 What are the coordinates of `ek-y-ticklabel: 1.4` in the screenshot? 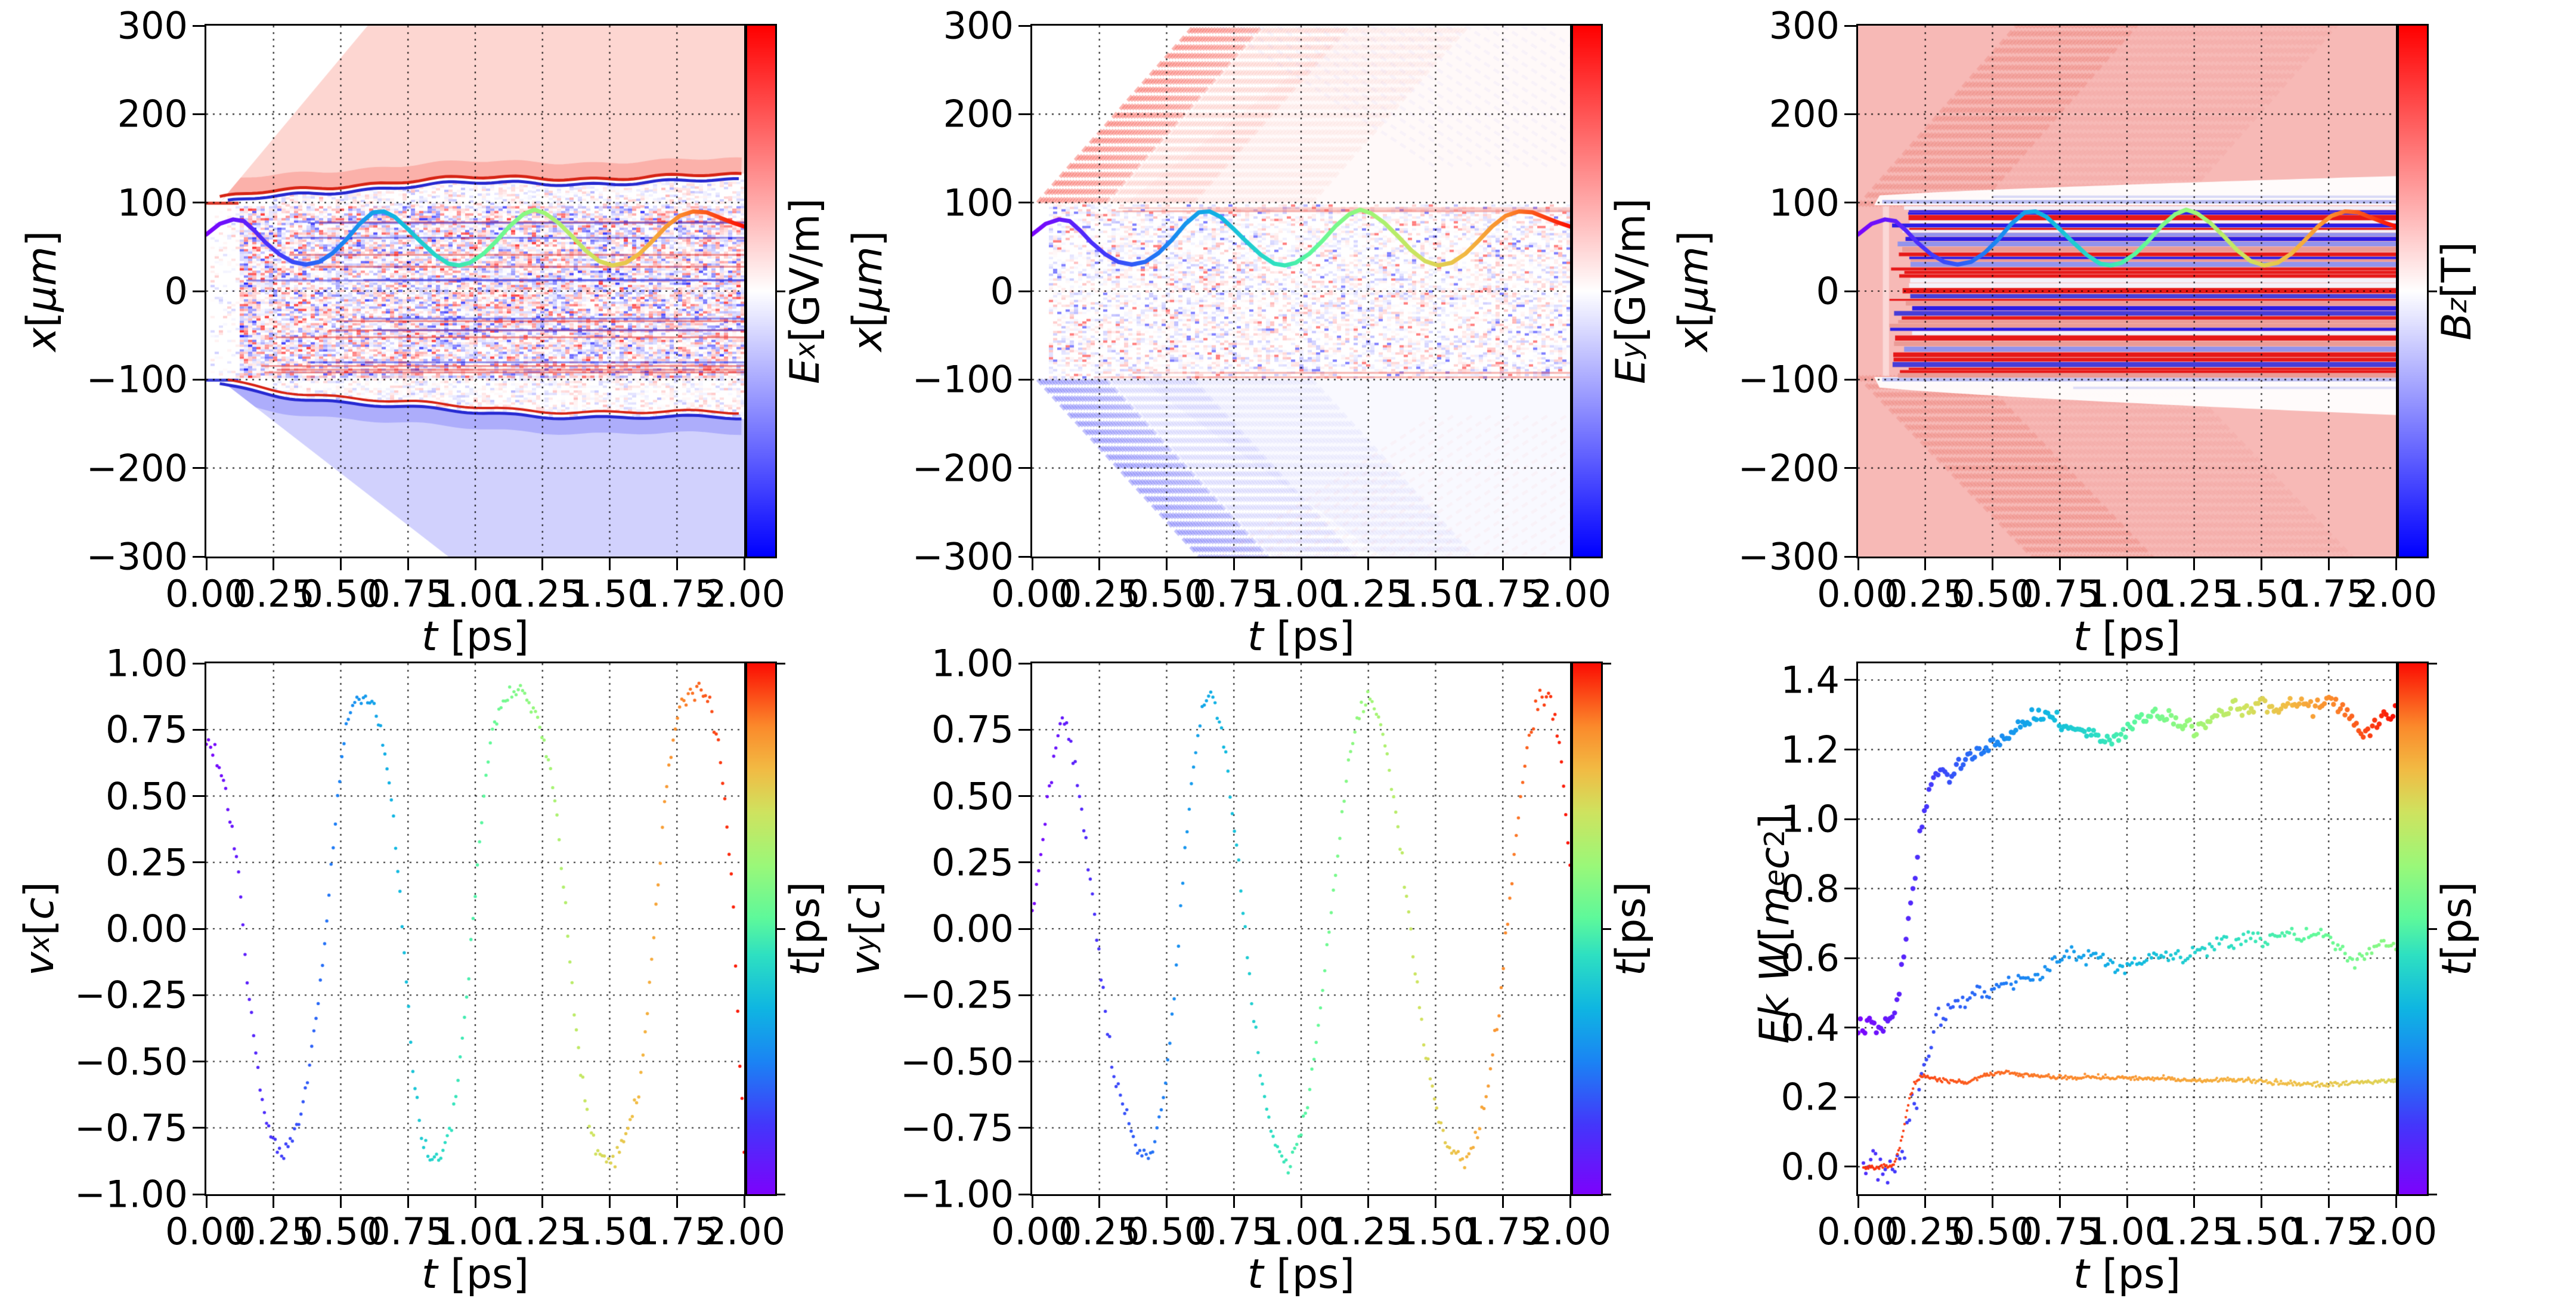 It's located at (1810, 680).